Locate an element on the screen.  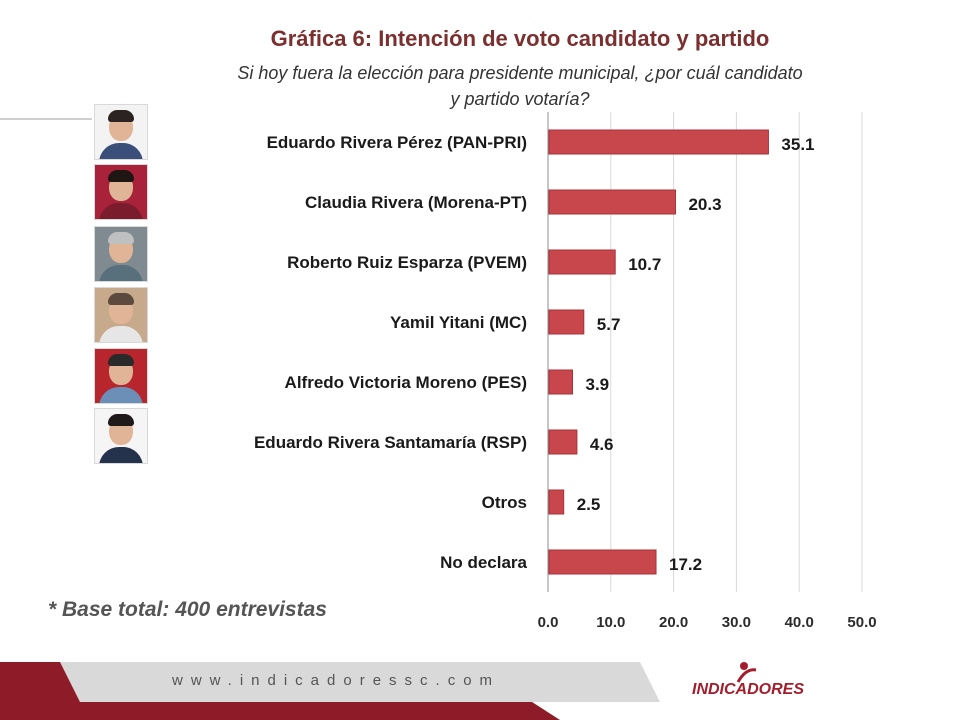
category-label: No declara is located at coordinates (483, 562).